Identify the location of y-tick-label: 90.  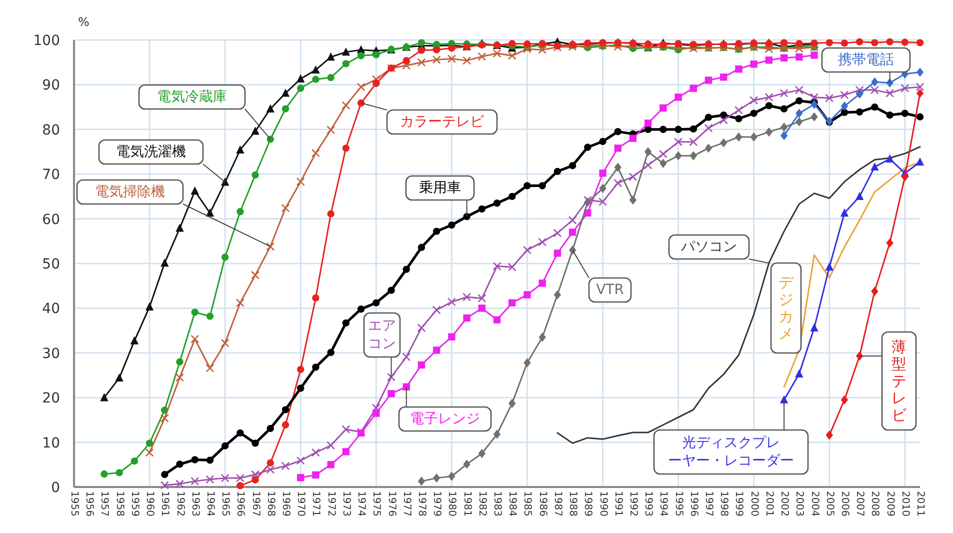
(51, 86).